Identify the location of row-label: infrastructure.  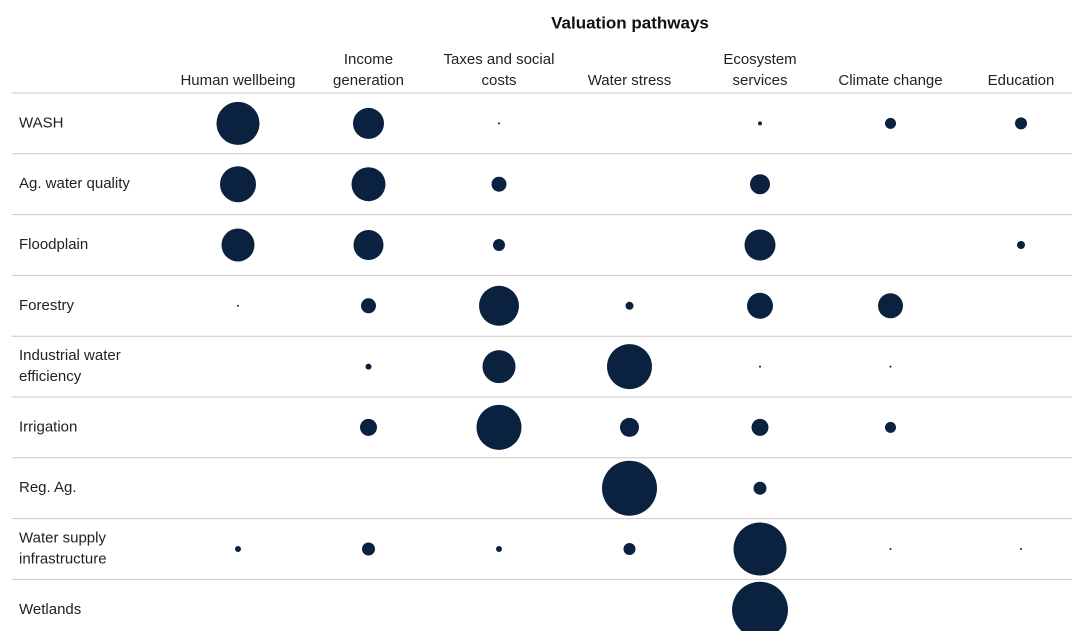
(63, 558).